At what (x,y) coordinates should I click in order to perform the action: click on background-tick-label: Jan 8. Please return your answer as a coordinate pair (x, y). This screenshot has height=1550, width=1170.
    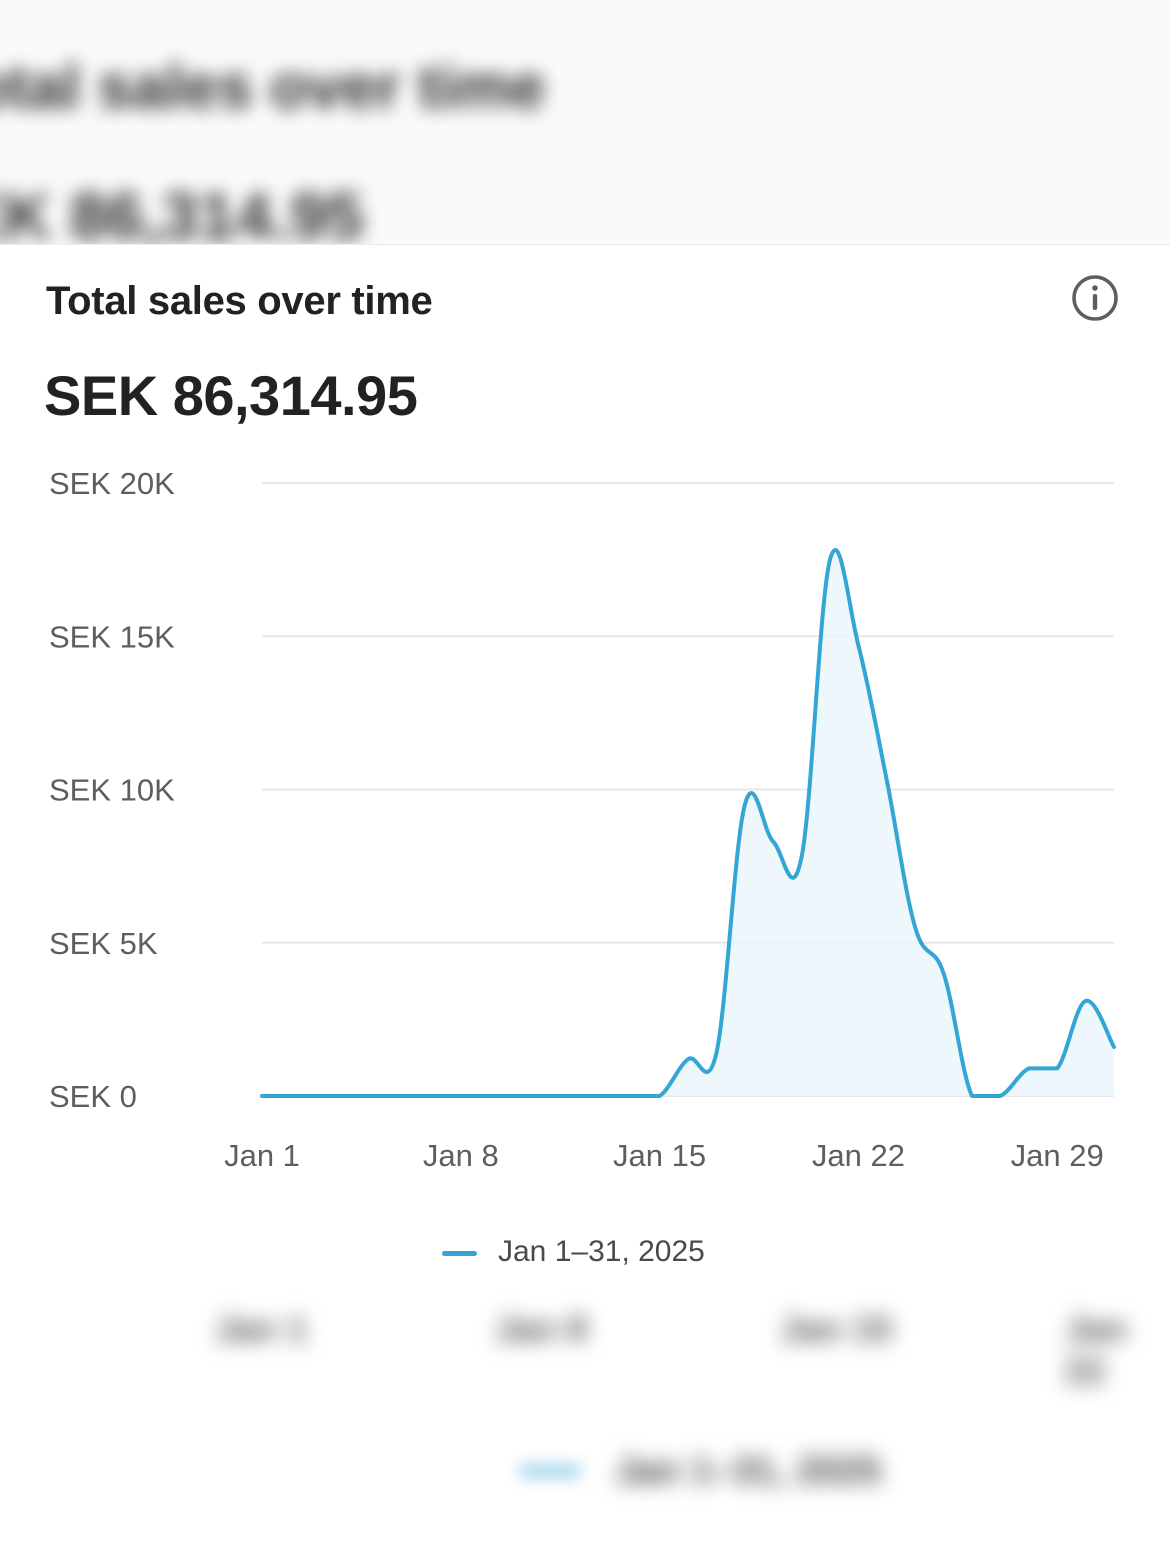
    Looking at the image, I should click on (541, 1328).